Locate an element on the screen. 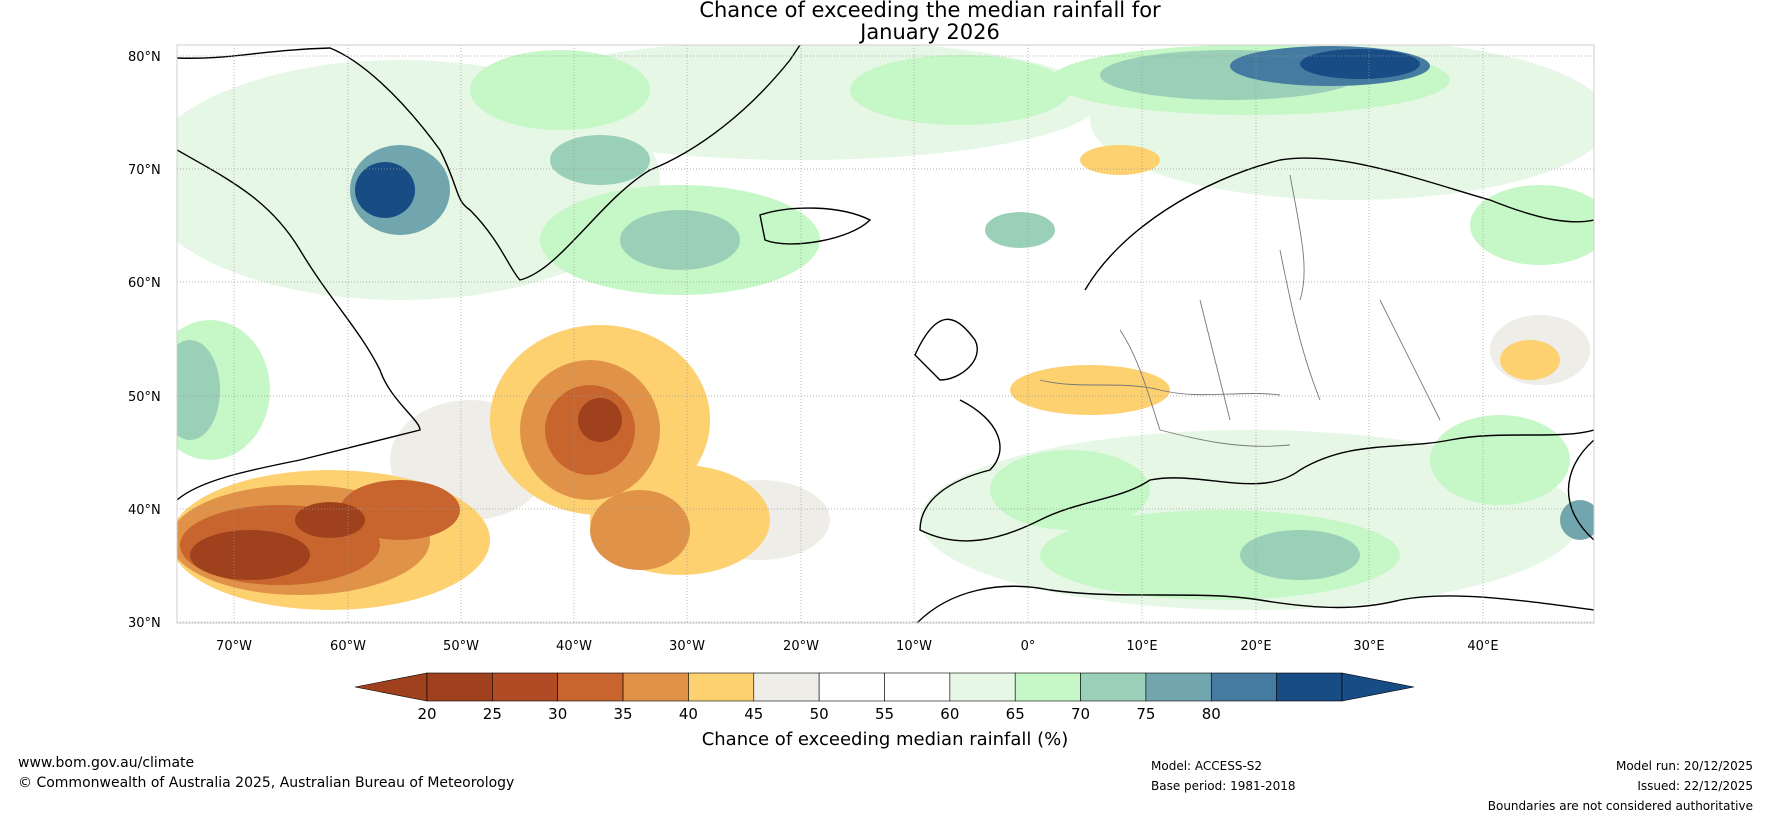  lon-label: 40°W is located at coordinates (574, 646).